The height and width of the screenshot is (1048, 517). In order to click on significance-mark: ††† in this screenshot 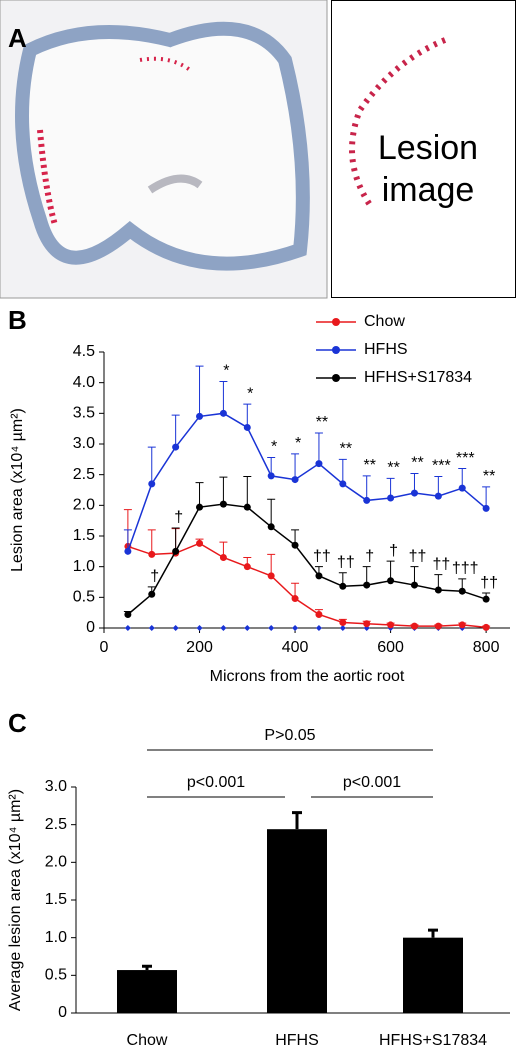, I will do `click(465, 568)`.